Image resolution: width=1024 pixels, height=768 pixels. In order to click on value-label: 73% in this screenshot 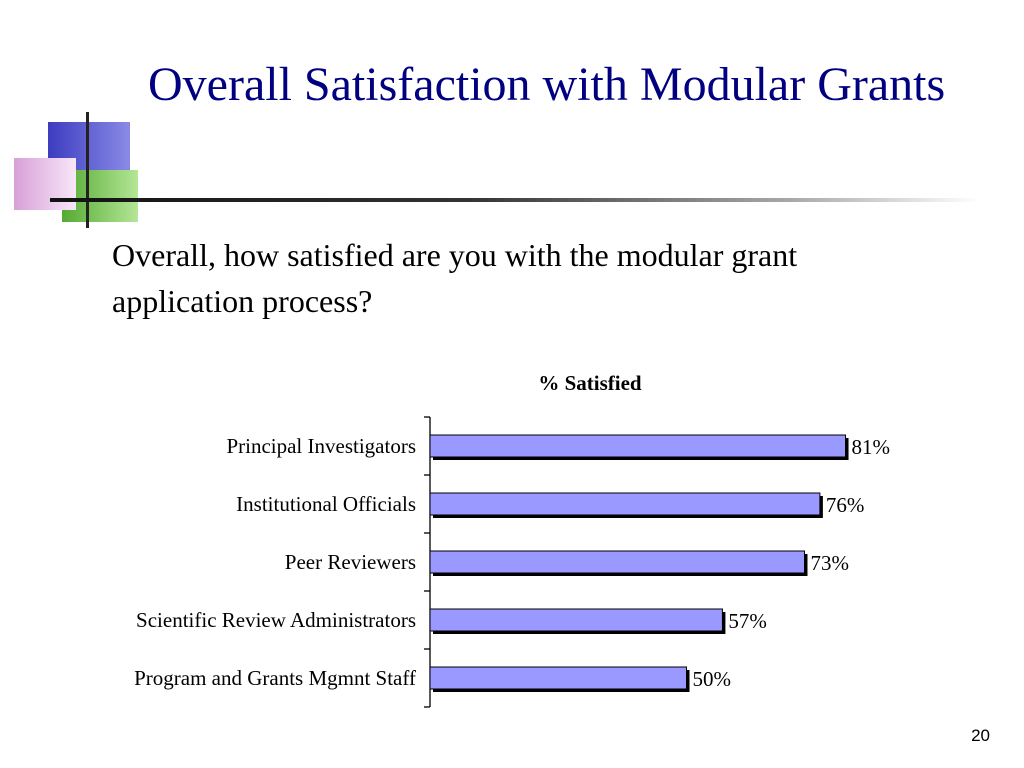, I will do `click(829, 563)`.